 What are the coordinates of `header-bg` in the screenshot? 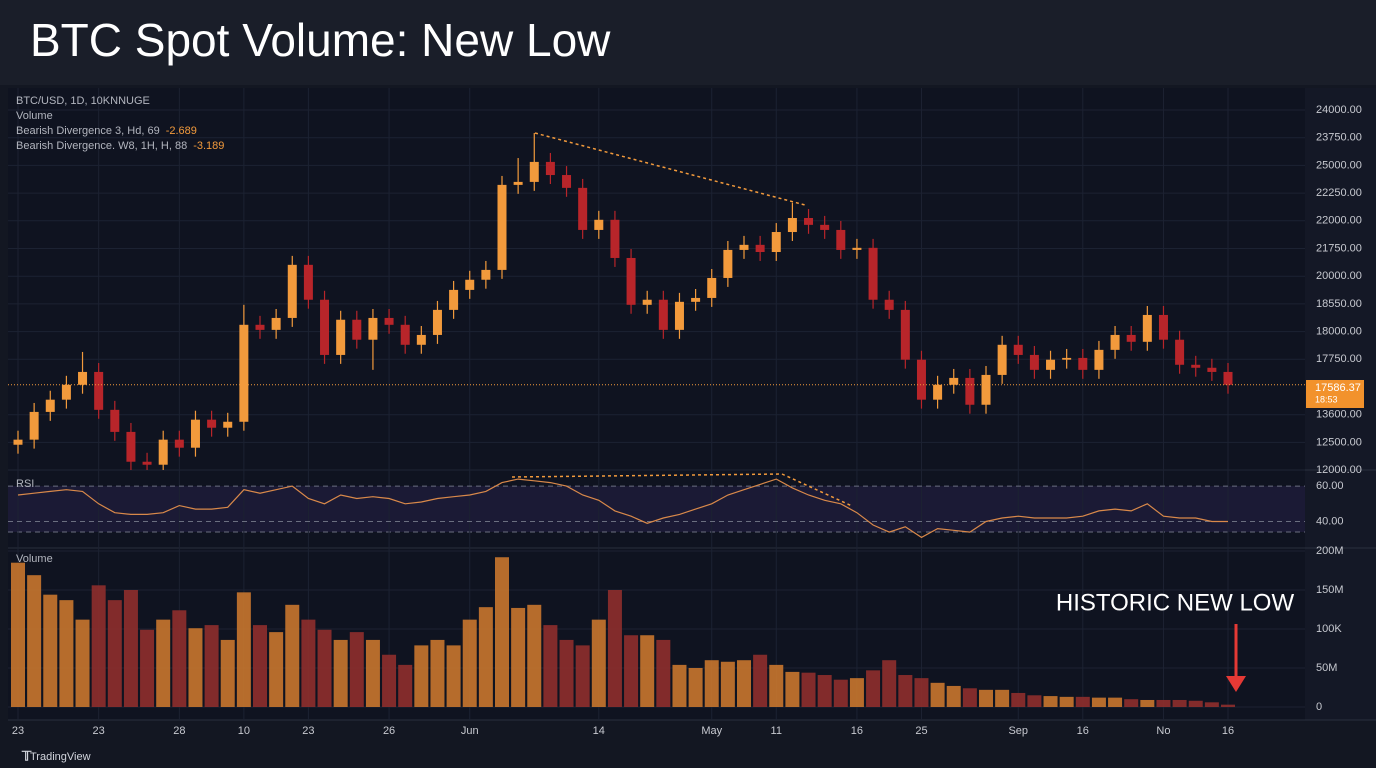 It's located at (688, 42).